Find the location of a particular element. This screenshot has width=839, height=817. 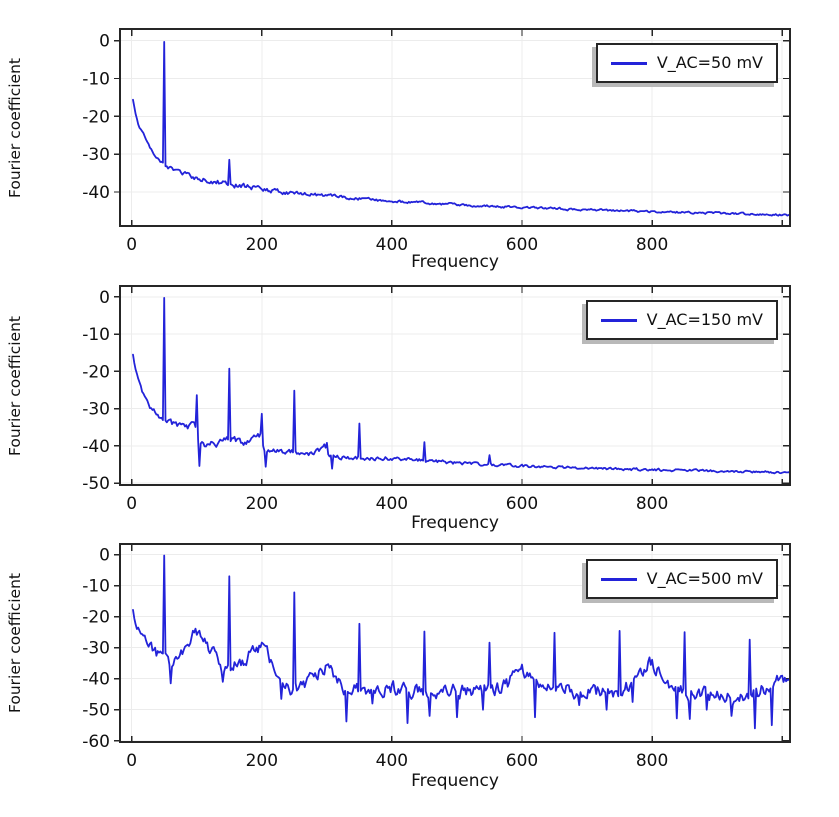

x-axis-label-middle-plot: Frequency is located at coordinates (455, 523).